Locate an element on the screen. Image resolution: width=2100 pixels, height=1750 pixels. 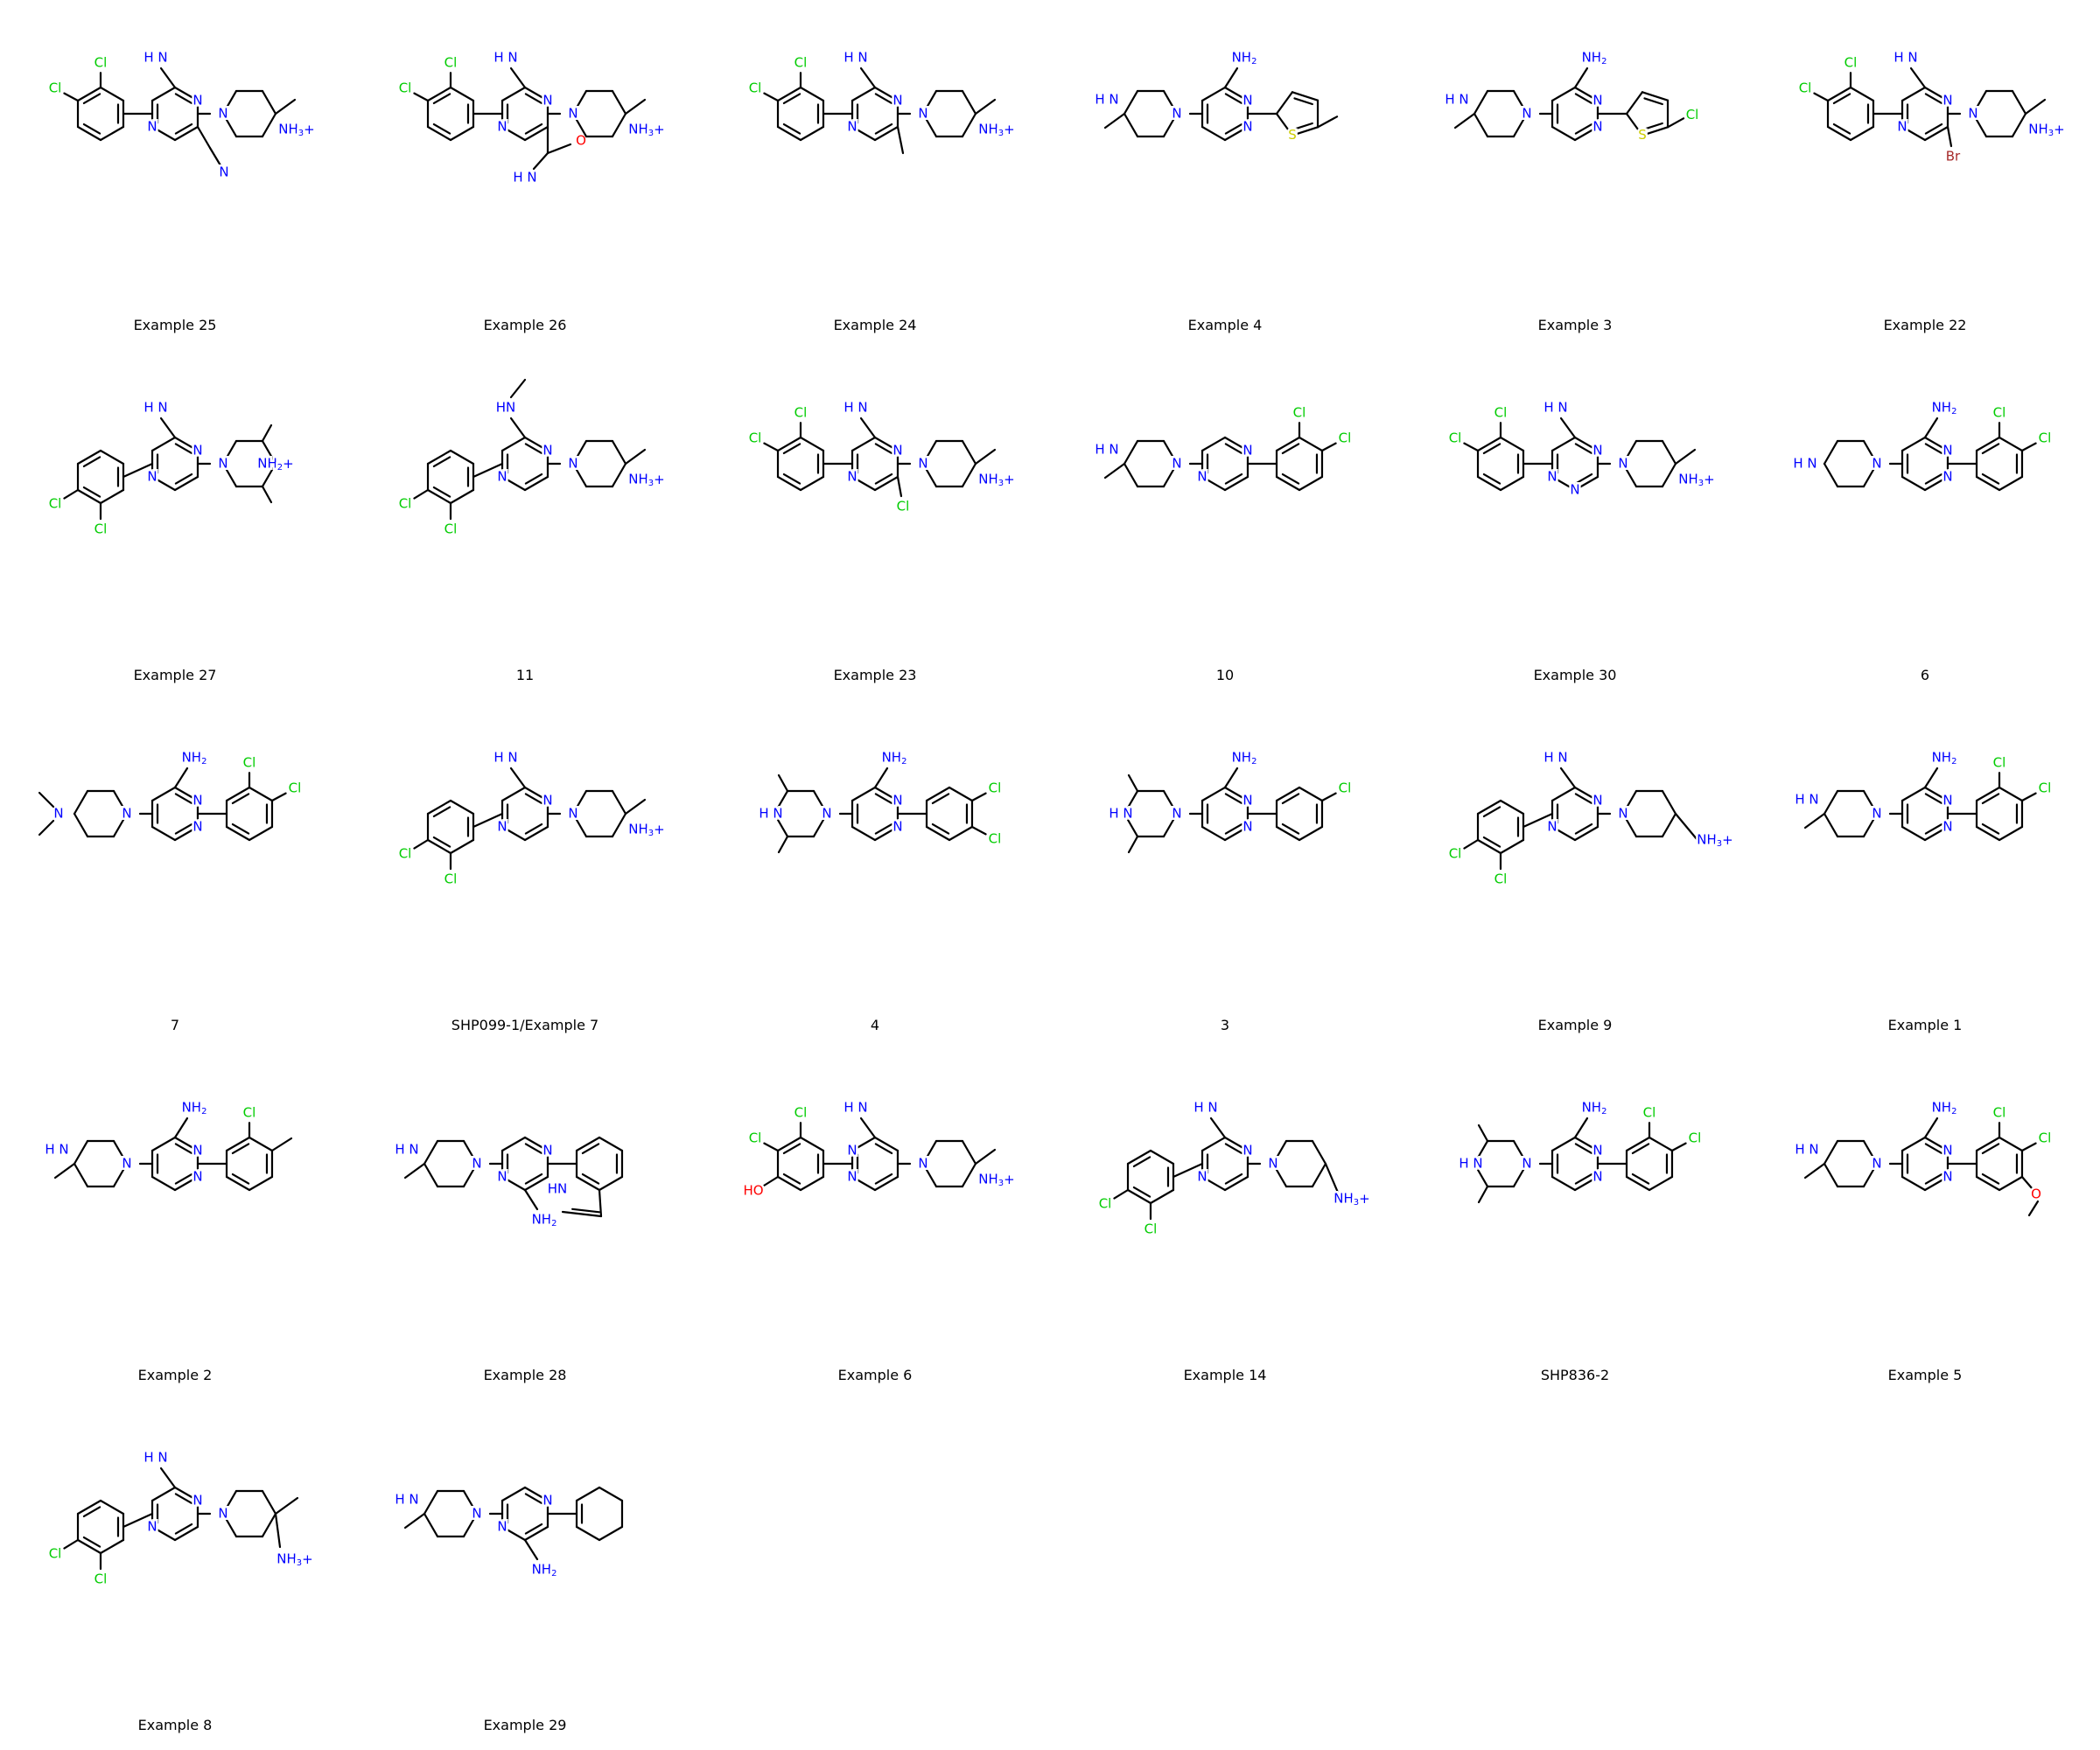
amine-bond is located at coordinates (518, 777).